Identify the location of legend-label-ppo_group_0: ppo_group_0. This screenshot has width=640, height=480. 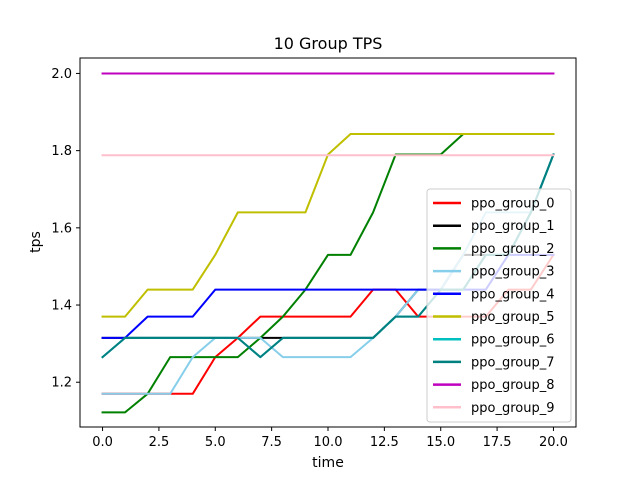
(512, 204).